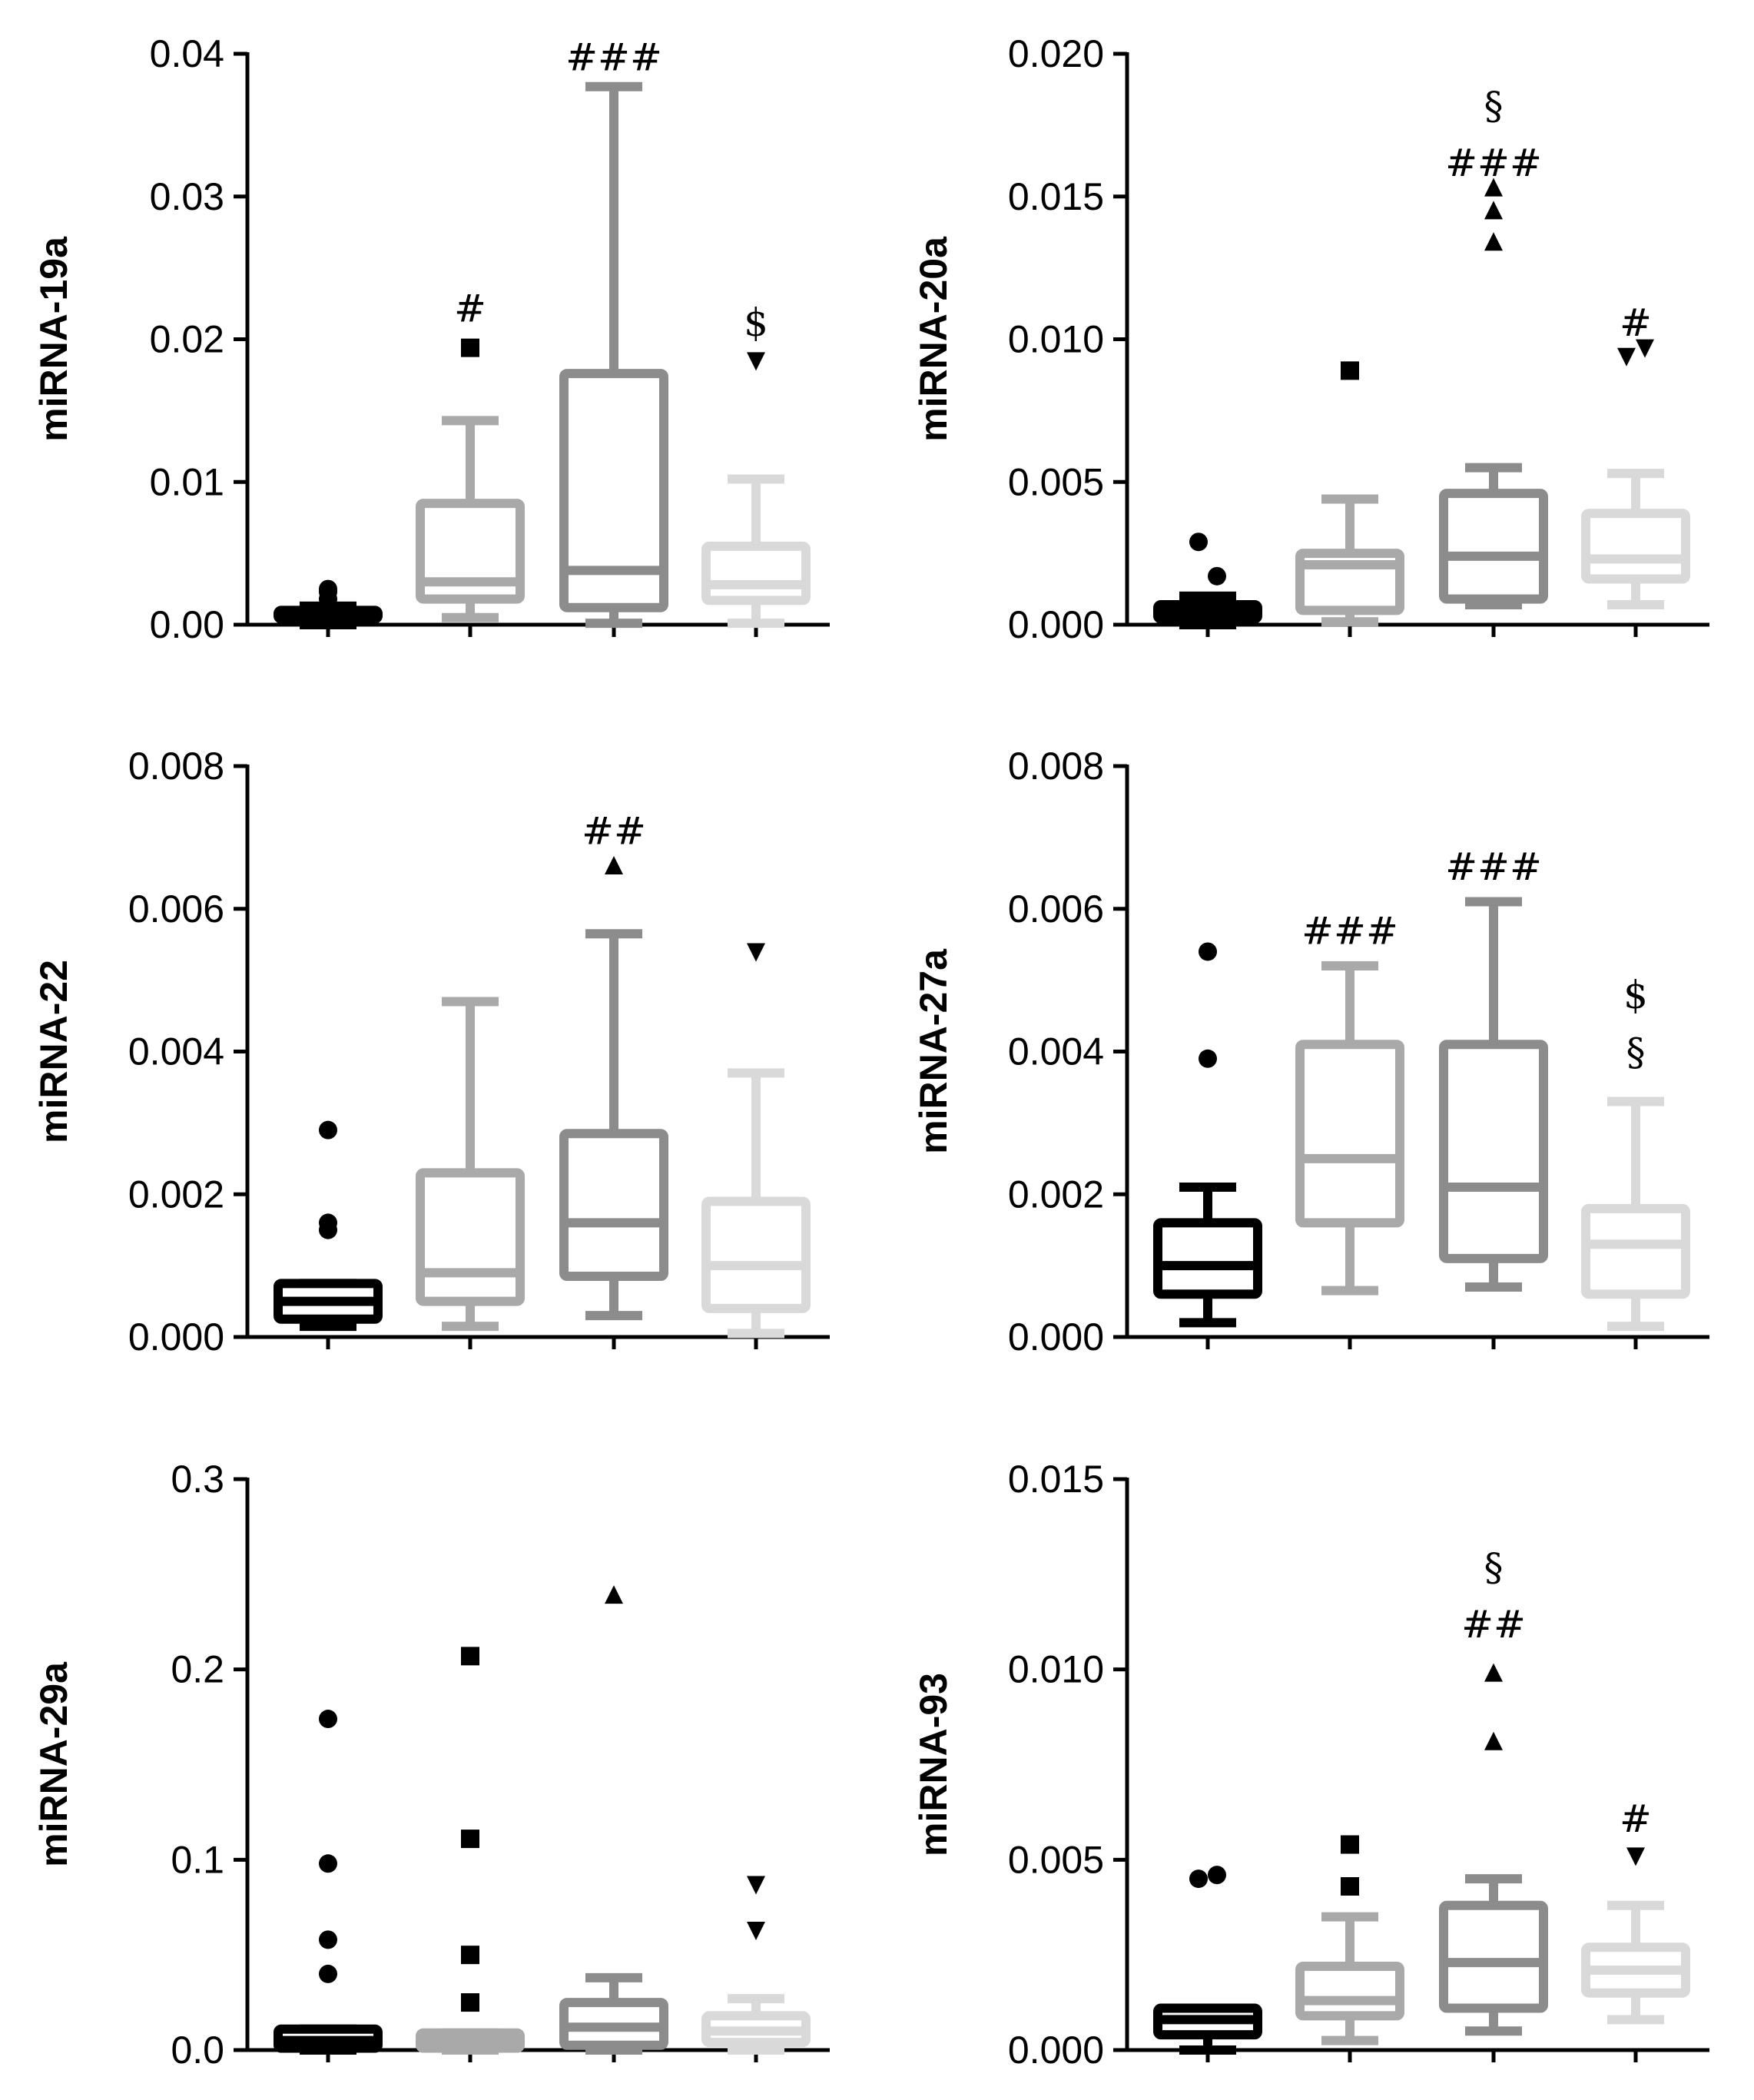 Image resolution: width=1754 pixels, height=2100 pixels. What do you see at coordinates (187, 196) in the screenshot?
I see `y-tick-label: 0.03` at bounding box center [187, 196].